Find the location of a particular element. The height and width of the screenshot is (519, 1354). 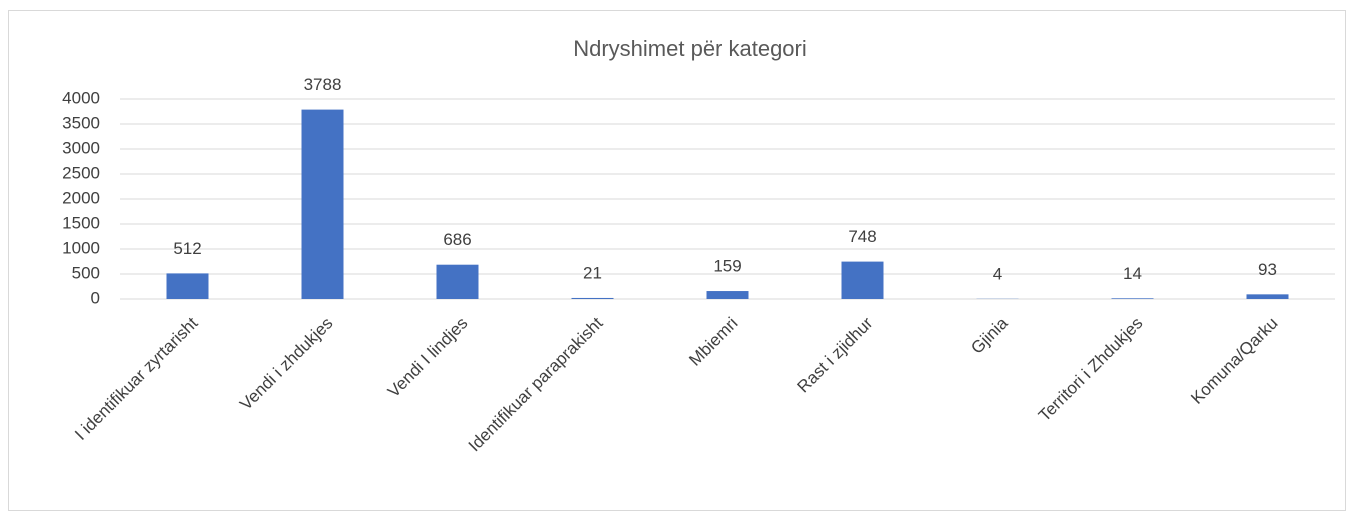

data-label: 686 is located at coordinates (457, 239).